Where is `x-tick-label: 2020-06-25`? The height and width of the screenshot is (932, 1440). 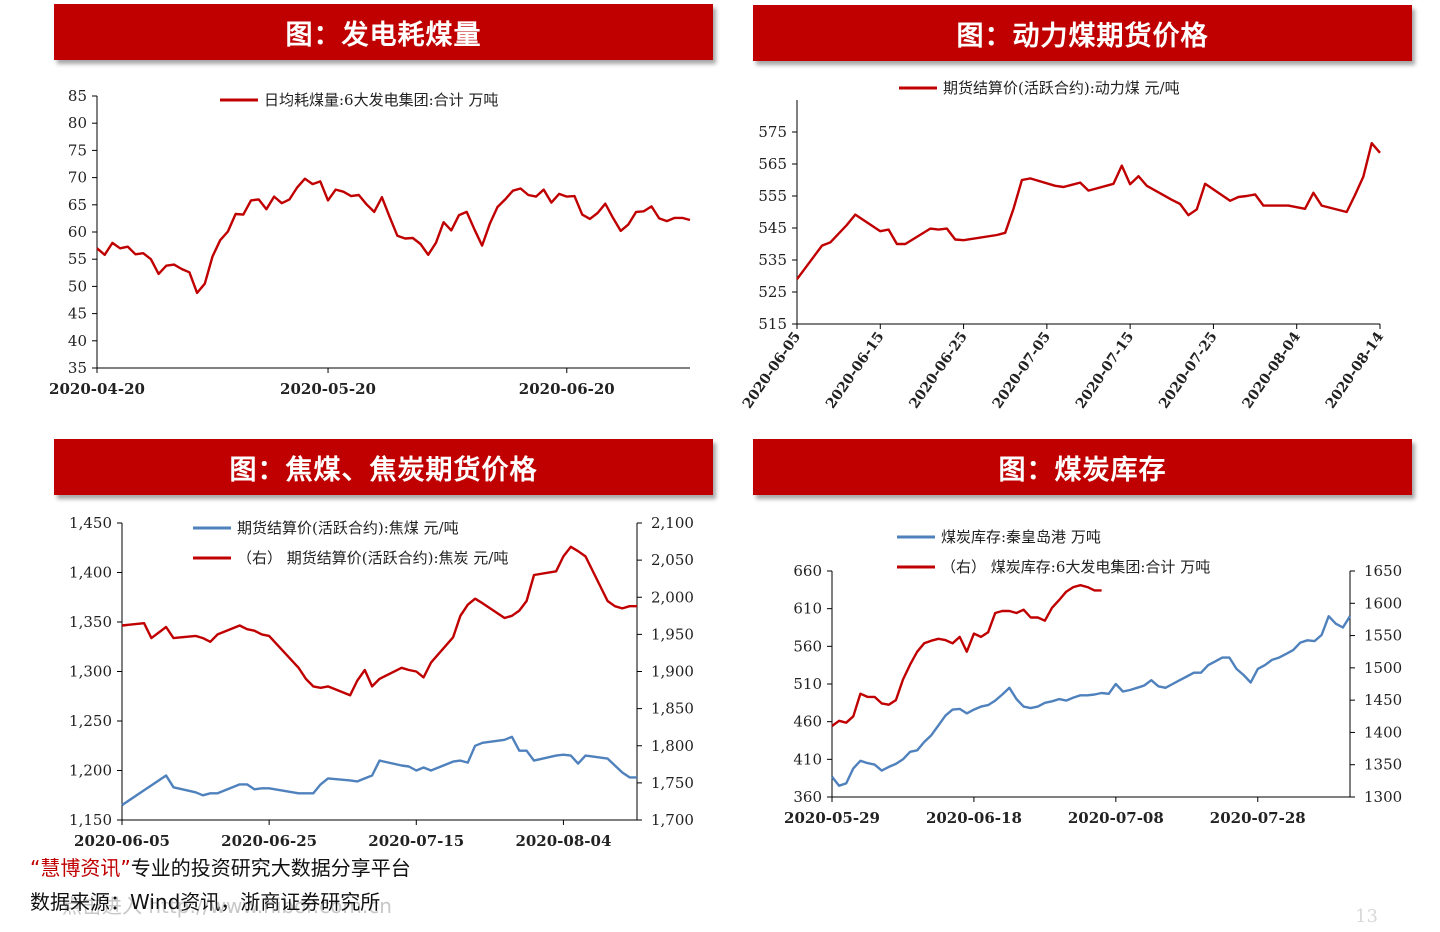 x-tick-label: 2020-06-25 is located at coordinates (269, 841).